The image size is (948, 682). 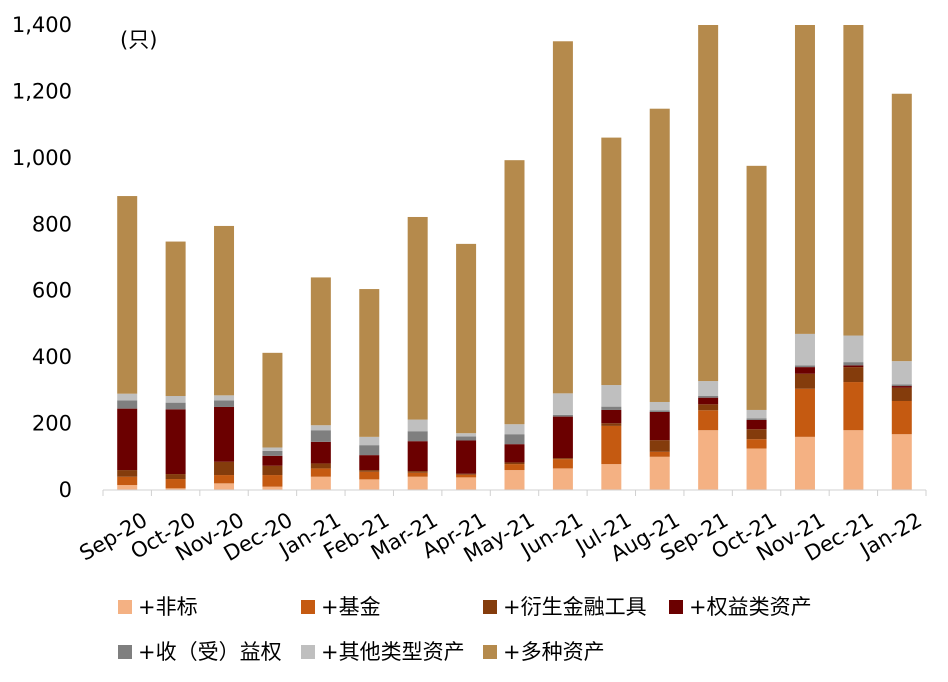 I want to click on legend-label: +其他类型资产, so click(x=393, y=652).